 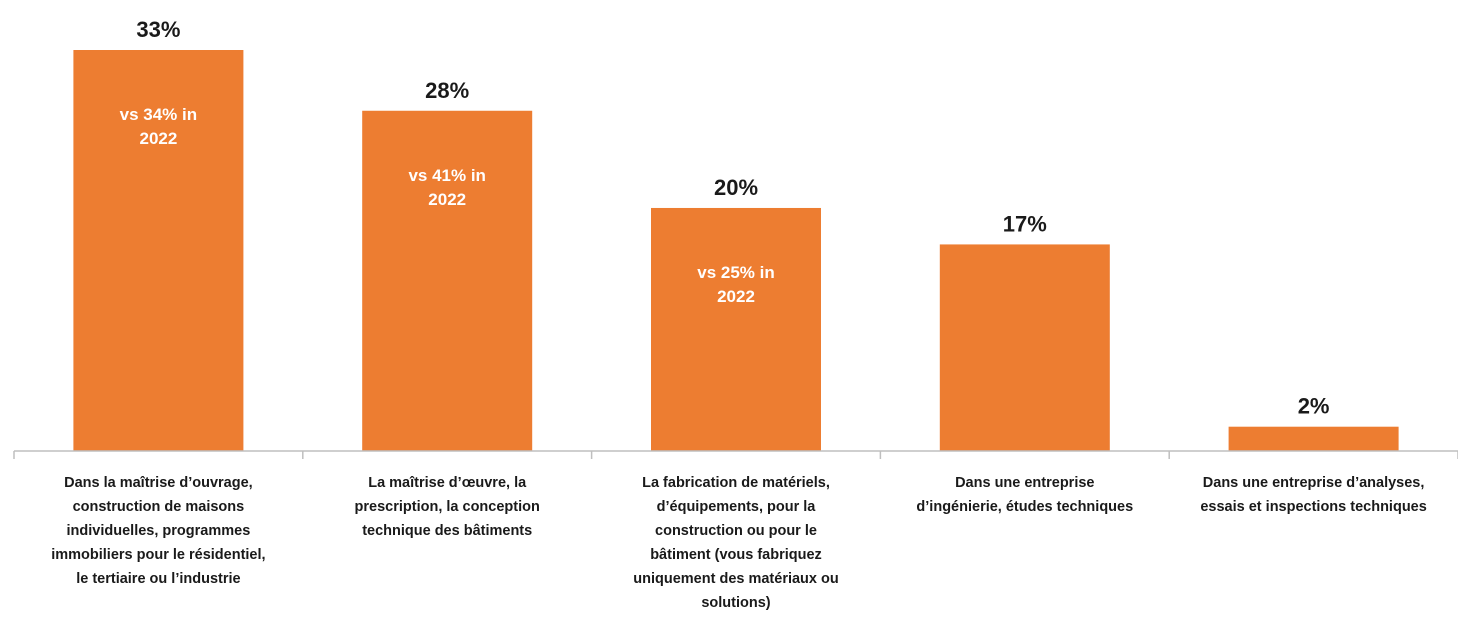 What do you see at coordinates (736, 272) in the screenshot?
I see `bar-comparison-label: vs 25% in` at bounding box center [736, 272].